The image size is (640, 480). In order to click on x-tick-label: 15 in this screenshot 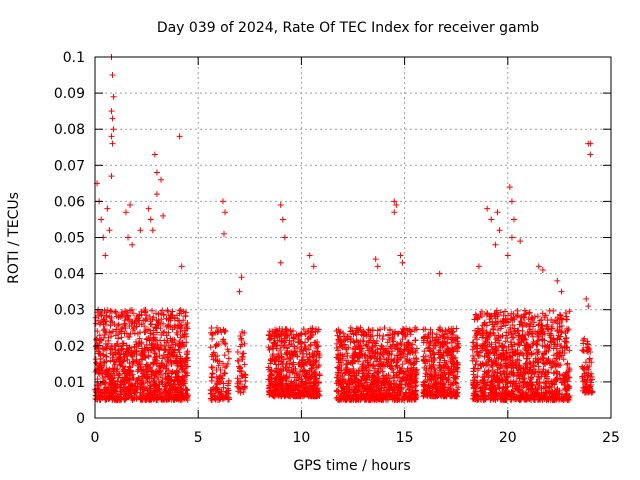, I will do `click(405, 438)`.